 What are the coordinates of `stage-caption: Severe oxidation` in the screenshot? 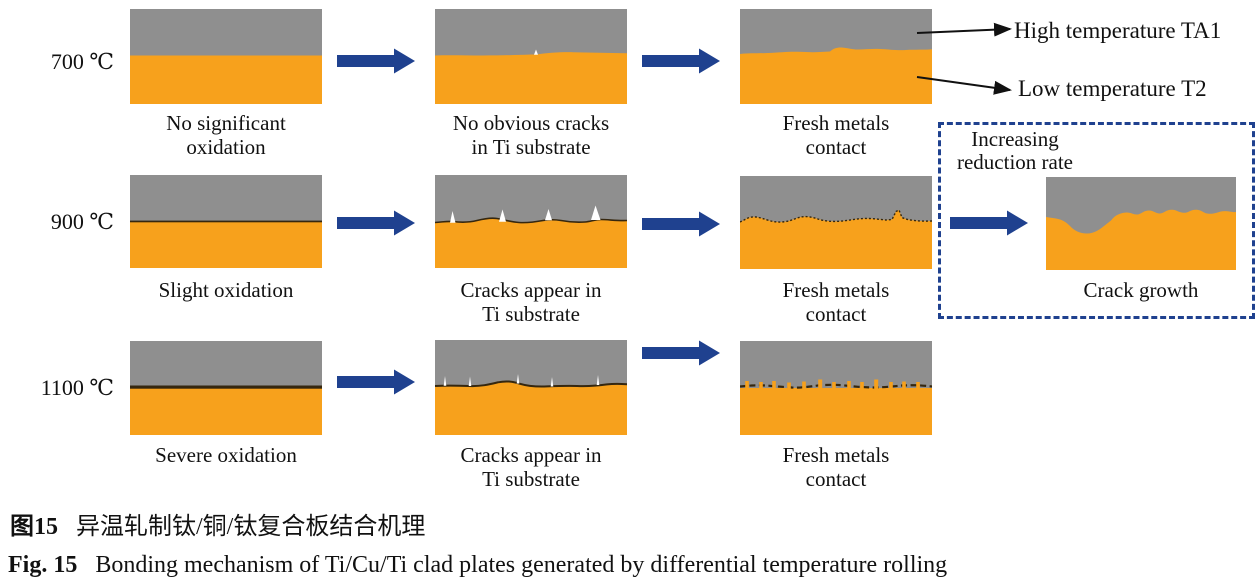 It's located at (226, 455).